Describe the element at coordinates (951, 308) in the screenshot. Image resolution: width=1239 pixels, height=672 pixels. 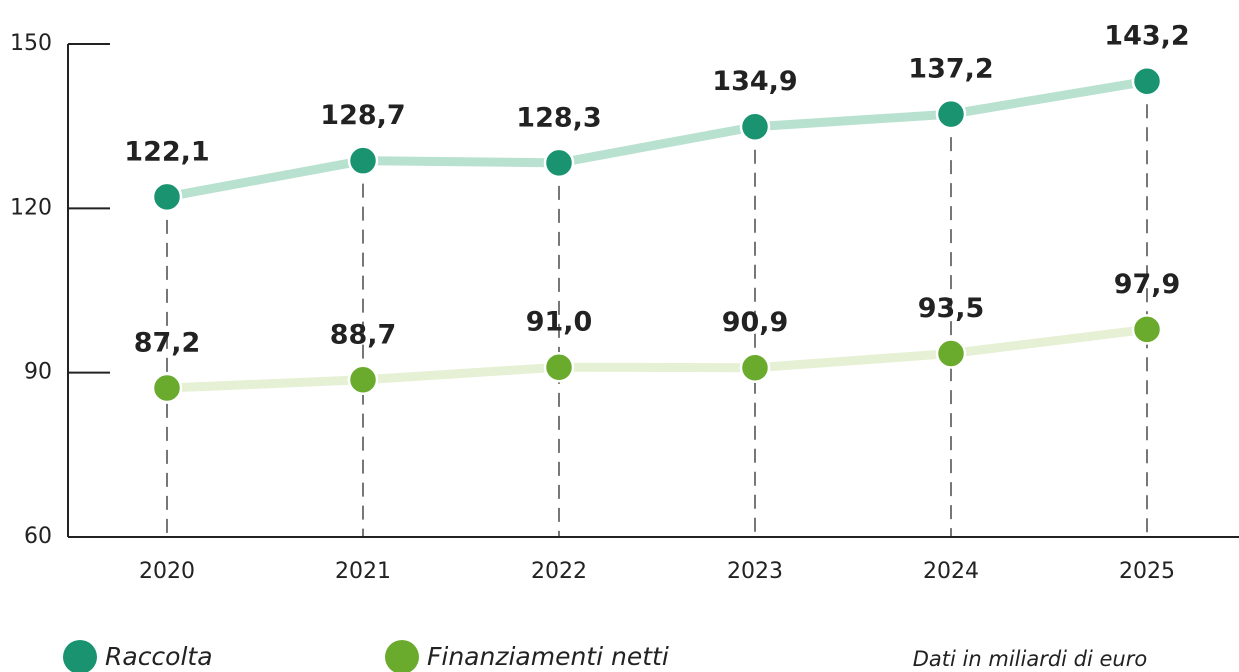
I see `data-label: 93,5` at that location.